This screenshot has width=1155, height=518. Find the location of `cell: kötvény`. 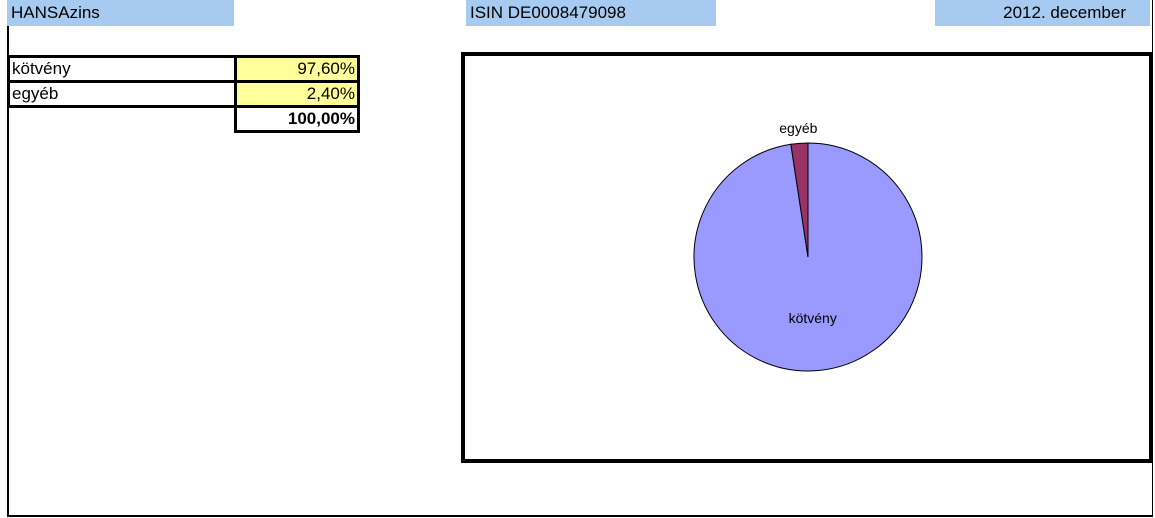

cell: kötvény is located at coordinates (122, 69).